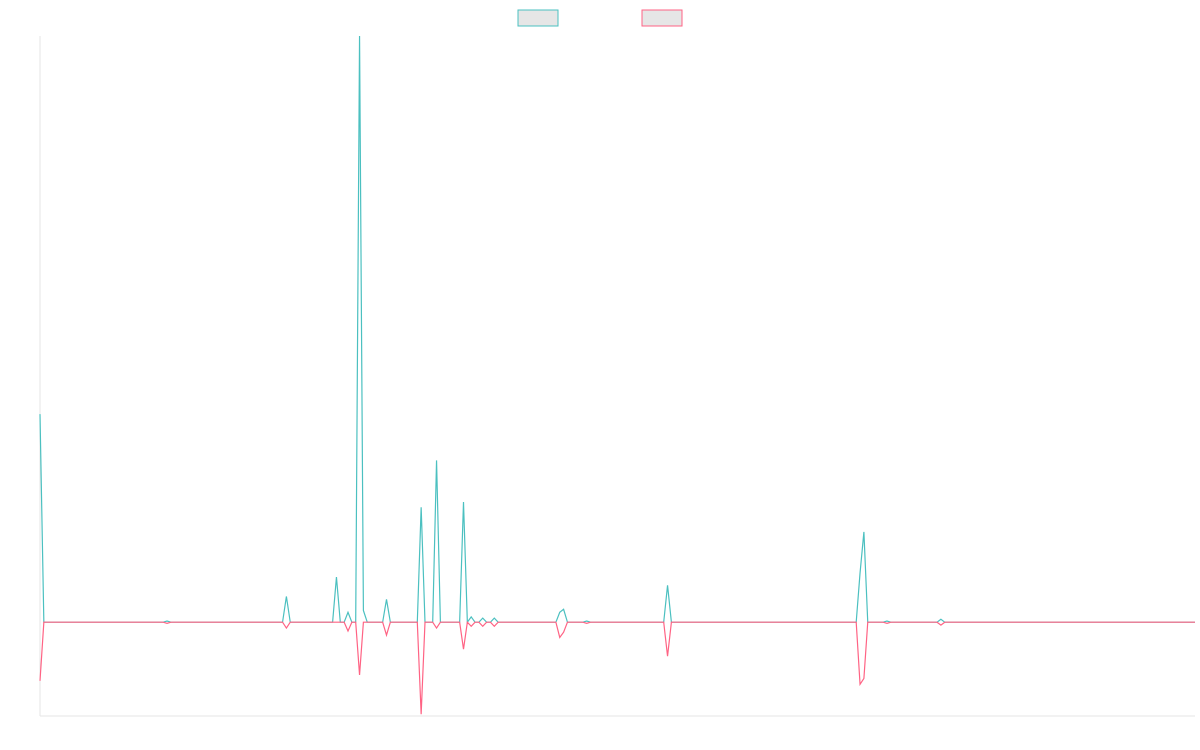 This screenshot has width=1200, height=750. I want to click on series-line, so click(617, 667).